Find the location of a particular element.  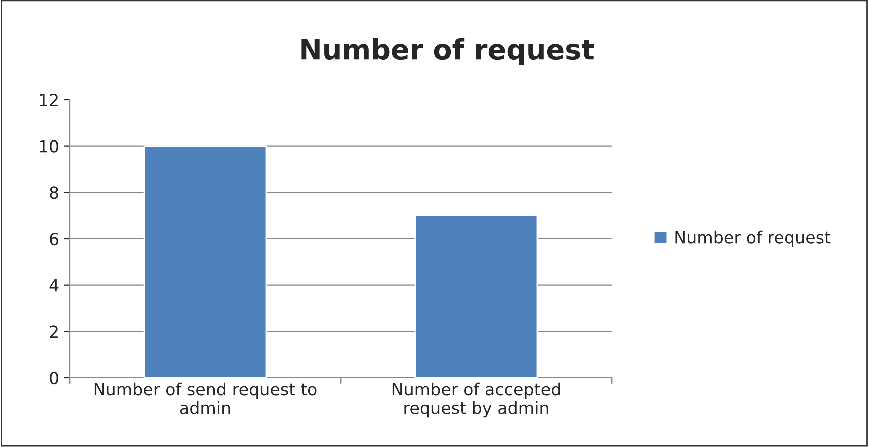

y-tick-label: 0 is located at coordinates (54, 378).